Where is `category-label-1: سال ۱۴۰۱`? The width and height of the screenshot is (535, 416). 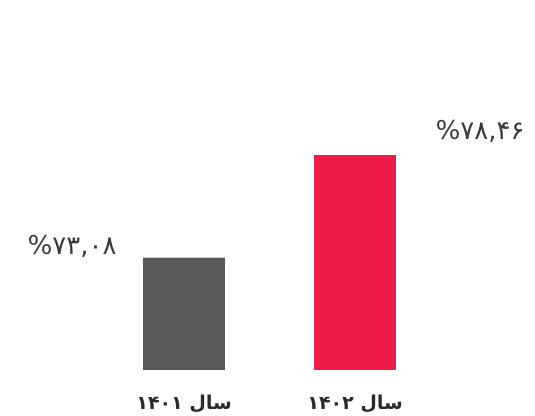 category-label-1: سال ۱۴۰۱ is located at coordinates (183, 403).